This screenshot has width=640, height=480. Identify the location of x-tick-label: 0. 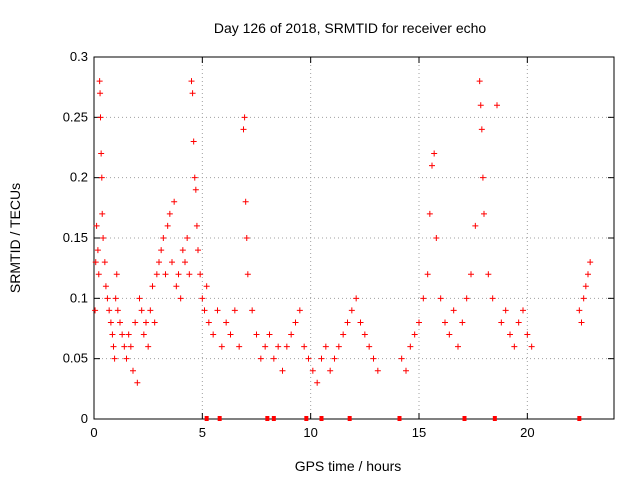
(93, 432).